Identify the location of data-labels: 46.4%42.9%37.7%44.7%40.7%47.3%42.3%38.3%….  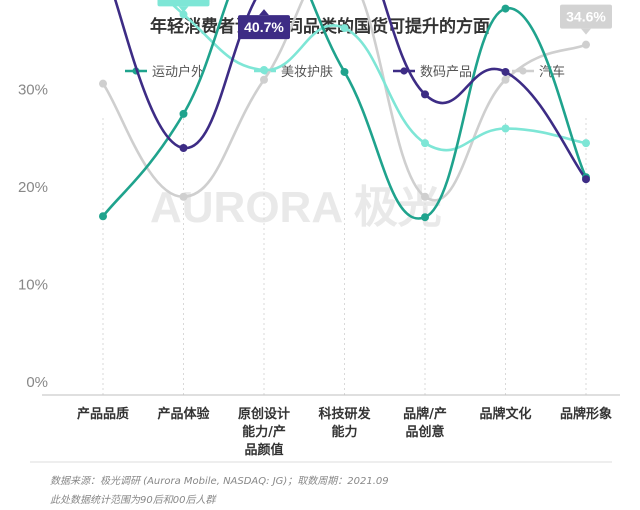
(384, 20).